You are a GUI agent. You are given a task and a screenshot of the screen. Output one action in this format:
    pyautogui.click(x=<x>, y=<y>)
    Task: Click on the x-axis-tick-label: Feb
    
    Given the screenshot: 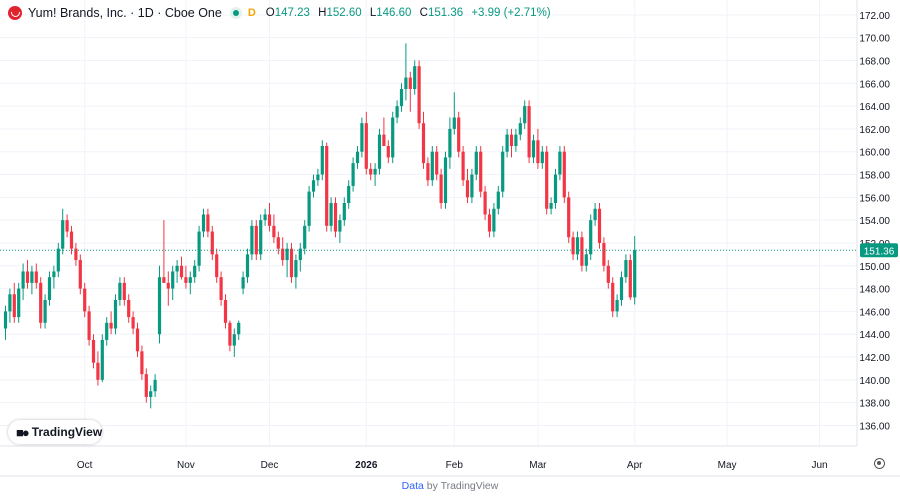 What is the action you would take?
    pyautogui.click(x=455, y=465)
    